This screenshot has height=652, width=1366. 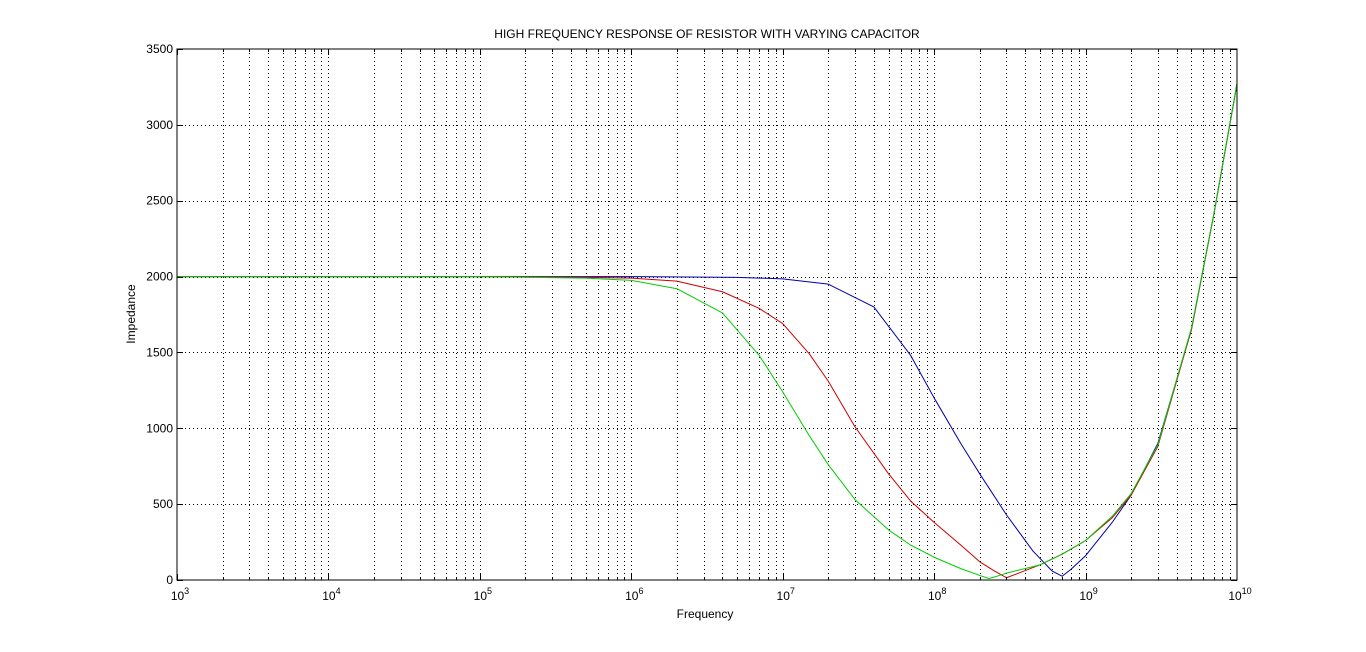 I want to click on y-tick-label: 500, so click(x=163, y=504).